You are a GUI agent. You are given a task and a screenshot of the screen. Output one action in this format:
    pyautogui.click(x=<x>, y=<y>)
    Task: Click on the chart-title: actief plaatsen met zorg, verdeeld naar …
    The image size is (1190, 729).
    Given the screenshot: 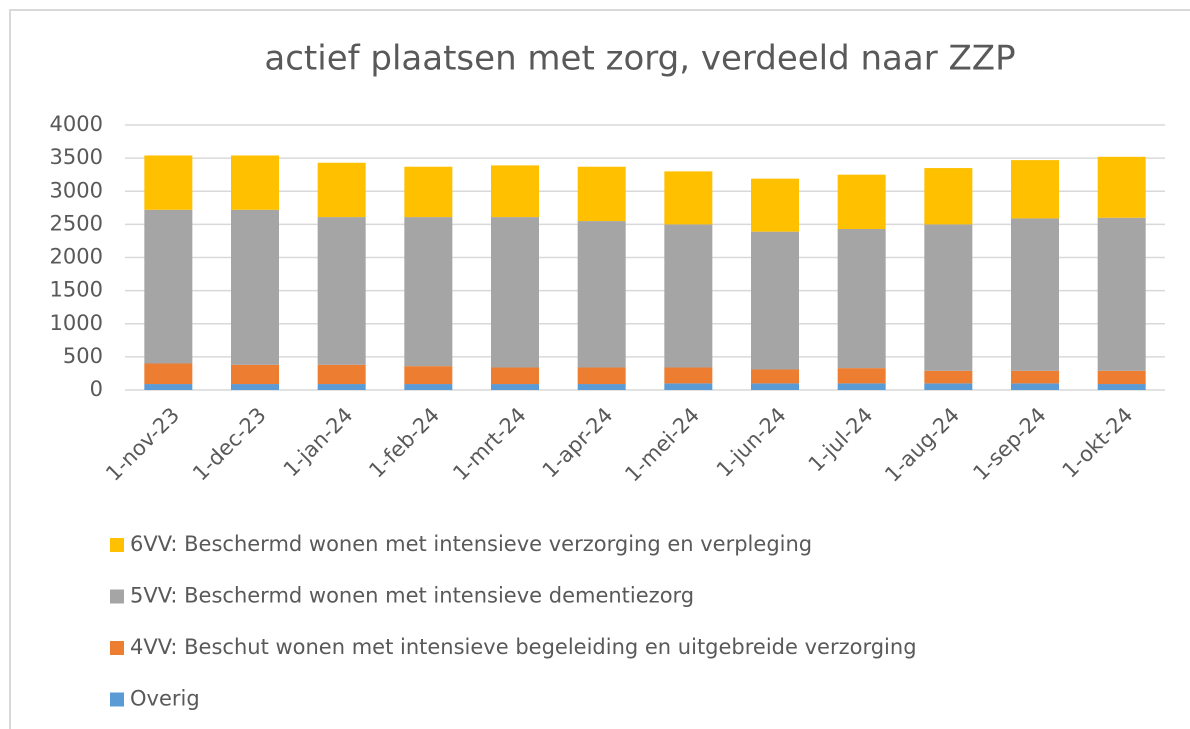 What is the action you would take?
    pyautogui.click(x=639, y=59)
    